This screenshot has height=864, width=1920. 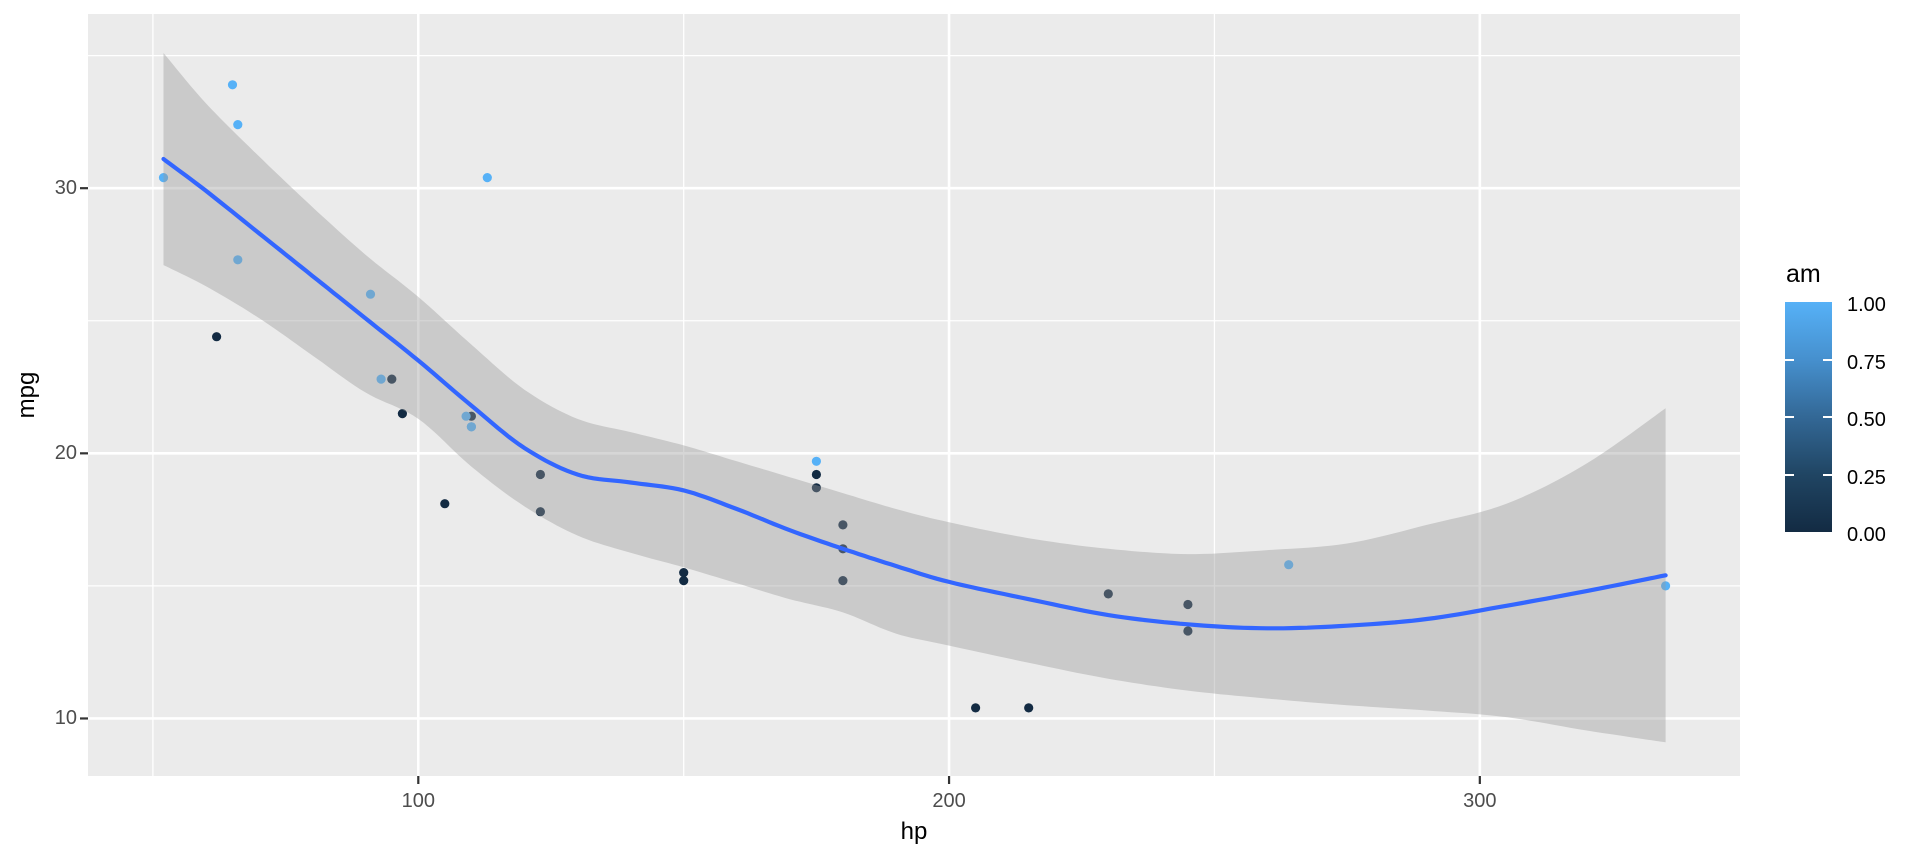 I want to click on y-tick-label: 20, so click(x=65, y=453).